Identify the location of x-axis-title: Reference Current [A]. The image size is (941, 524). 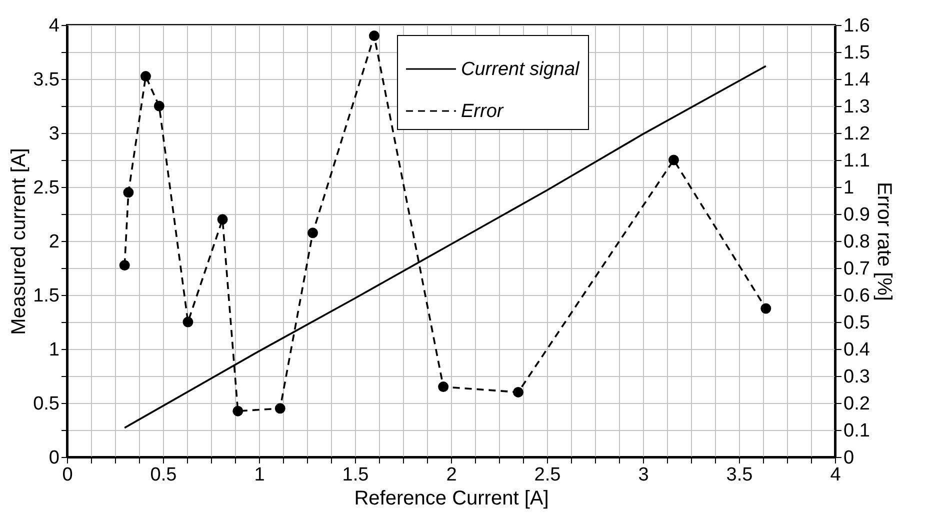
(451, 499).